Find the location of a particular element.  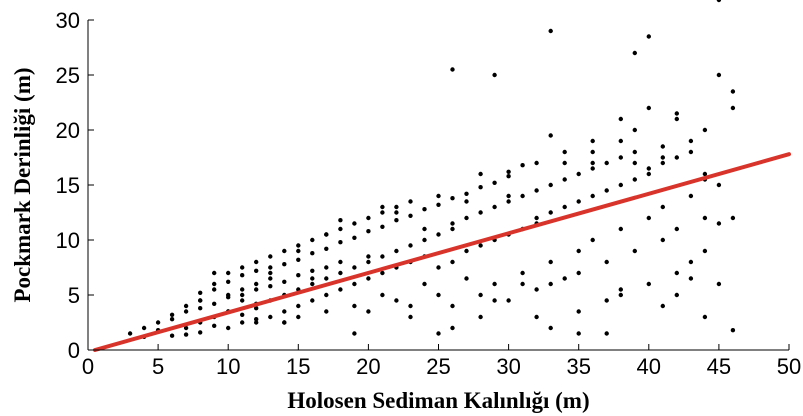

y-tick-label: 5 is located at coordinates (74, 295).